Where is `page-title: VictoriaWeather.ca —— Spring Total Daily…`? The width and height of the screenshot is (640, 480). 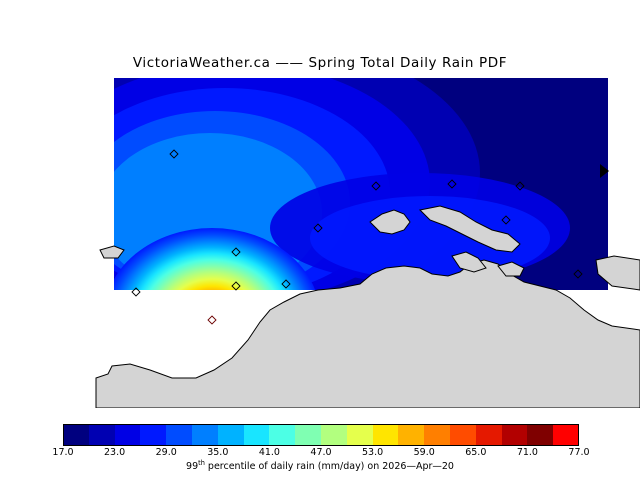
page-title: VictoriaWeather.ca —— Spring Total Daily… is located at coordinates (320, 63).